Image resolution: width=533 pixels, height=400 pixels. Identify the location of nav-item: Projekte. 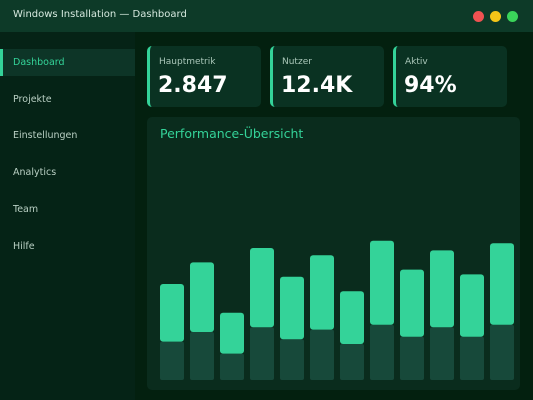
(32, 99).